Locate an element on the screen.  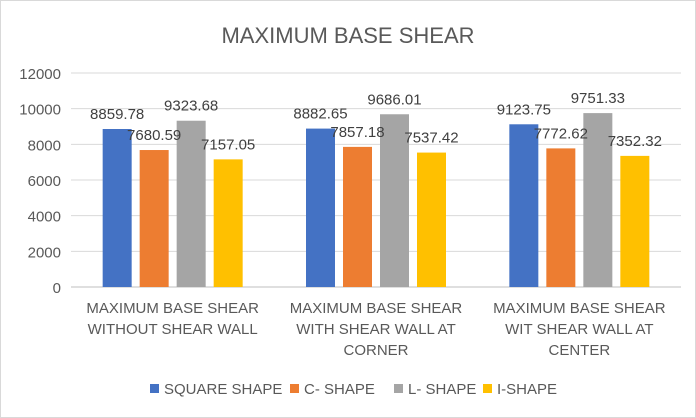
data-label: 7680.59 is located at coordinates (154, 135).